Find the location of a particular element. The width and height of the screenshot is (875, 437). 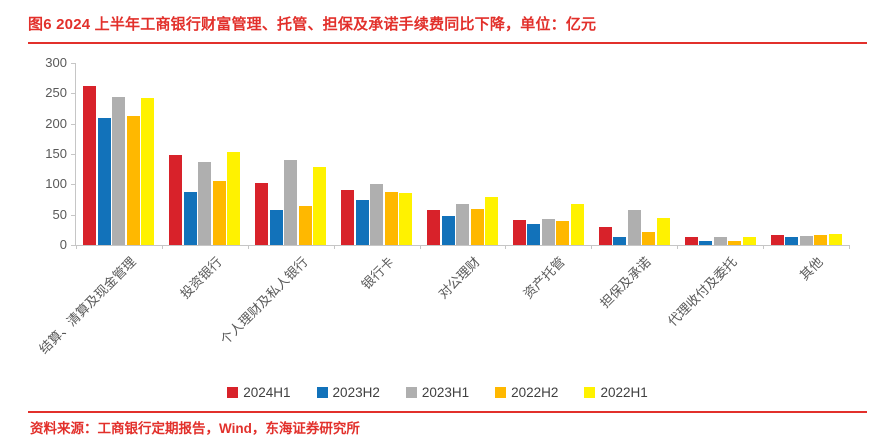

x-category-label: 其他 is located at coordinates (811, 269).